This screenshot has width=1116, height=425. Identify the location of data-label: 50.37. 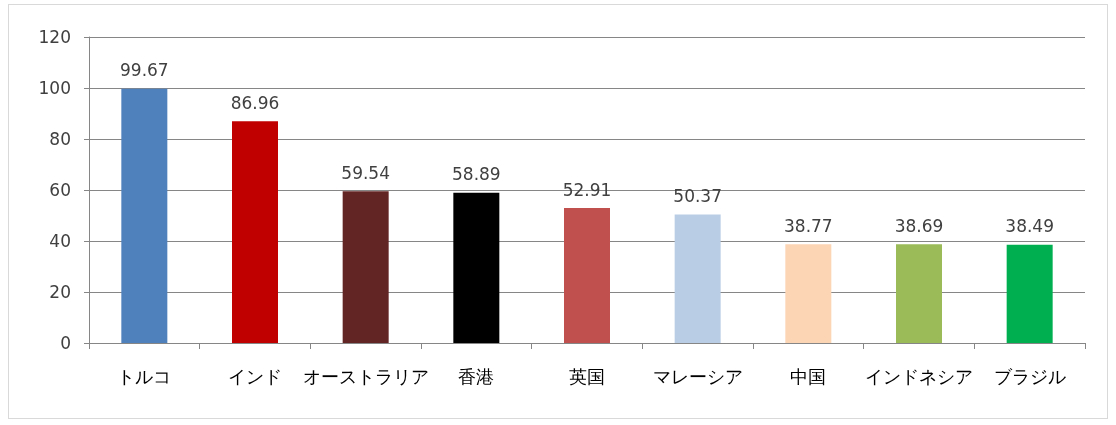
(697, 196).